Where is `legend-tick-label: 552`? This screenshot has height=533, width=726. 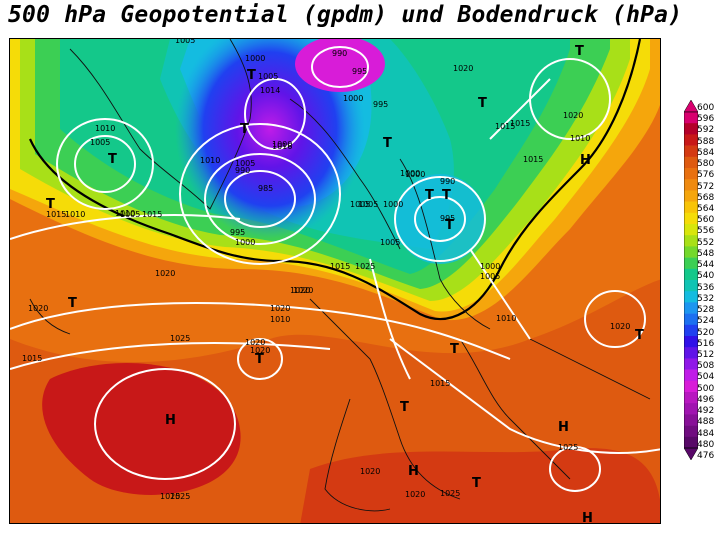 legend-tick-label: 552 is located at coordinates (706, 242).